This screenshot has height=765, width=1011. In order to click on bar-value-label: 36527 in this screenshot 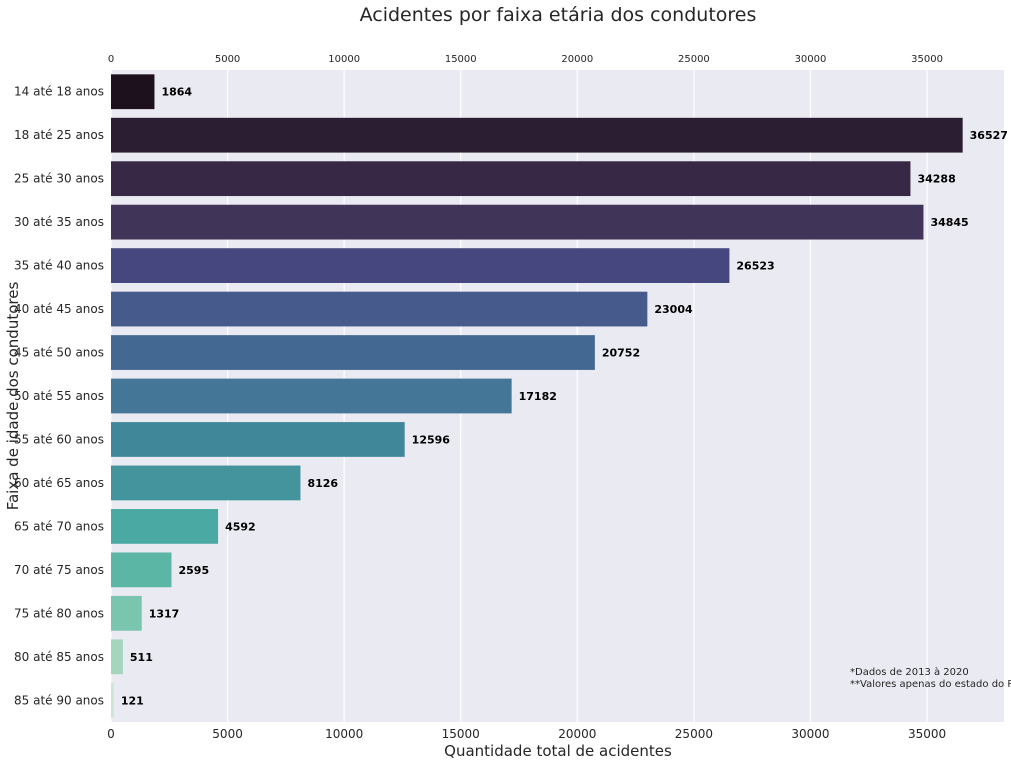, I will do `click(989, 135)`.